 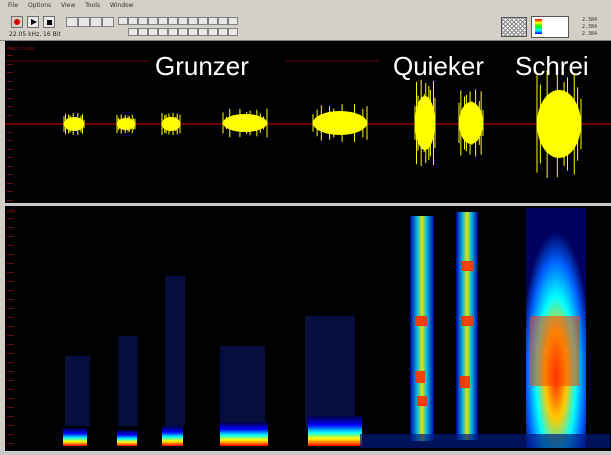 I want to click on file-export-icon, so click(x=108, y=22).